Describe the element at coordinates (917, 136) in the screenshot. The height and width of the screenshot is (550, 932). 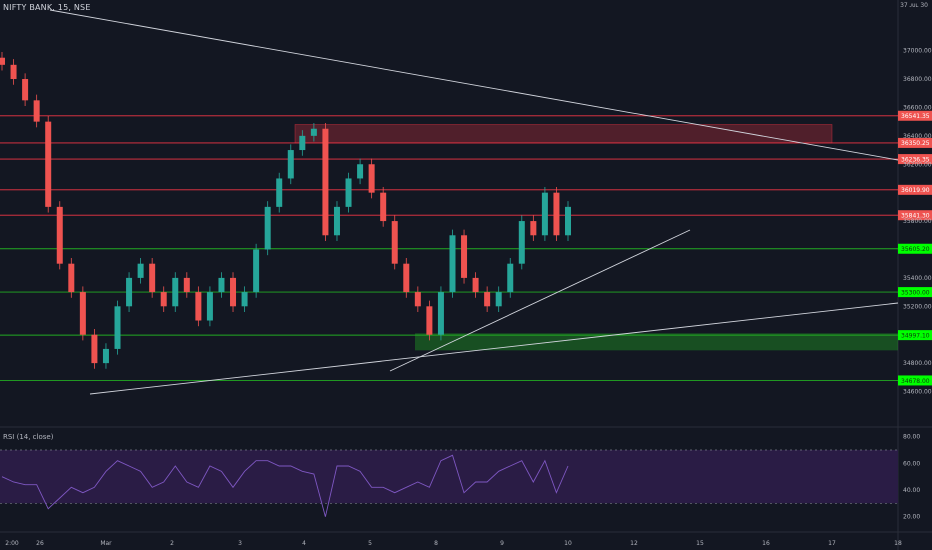
I see `price-tick-label: 36400.00` at that location.